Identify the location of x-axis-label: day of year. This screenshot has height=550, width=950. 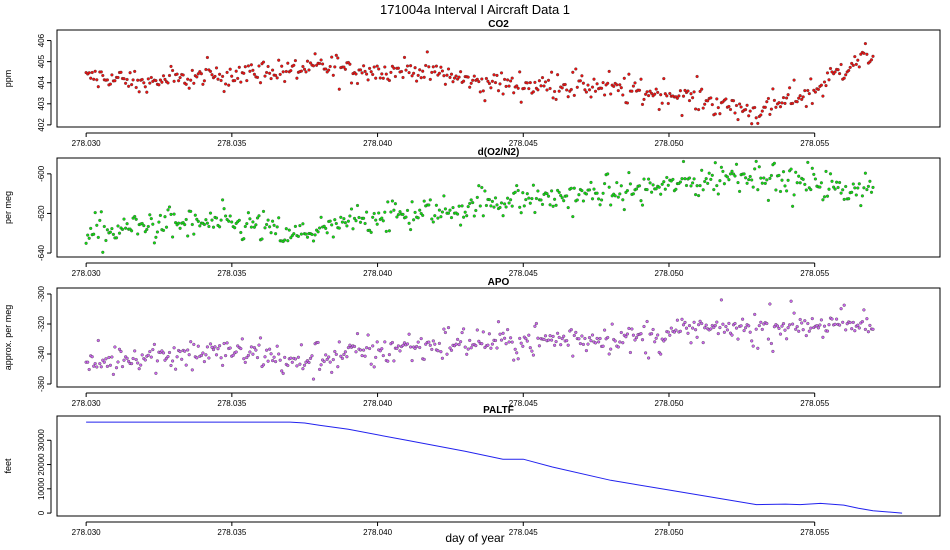
(475, 538).